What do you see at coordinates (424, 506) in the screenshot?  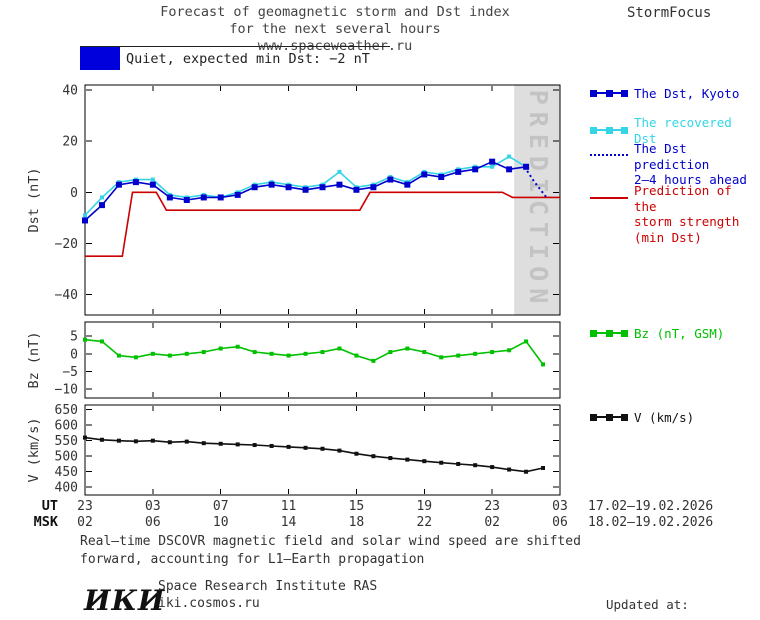 I see `svg-text: 19` at bounding box center [424, 506].